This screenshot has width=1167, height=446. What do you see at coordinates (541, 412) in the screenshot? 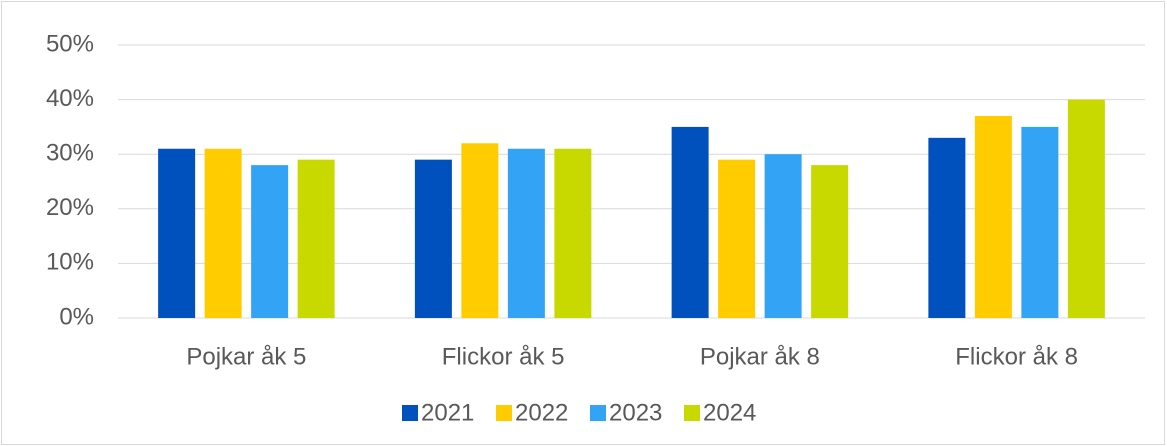
I see `legend-label: 2022` at bounding box center [541, 412].